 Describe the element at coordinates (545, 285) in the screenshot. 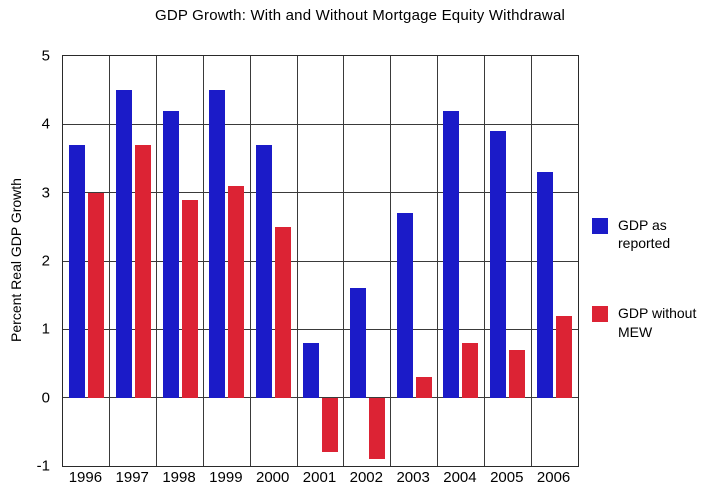

I see `bar-gdp-as-reported-2006` at that location.